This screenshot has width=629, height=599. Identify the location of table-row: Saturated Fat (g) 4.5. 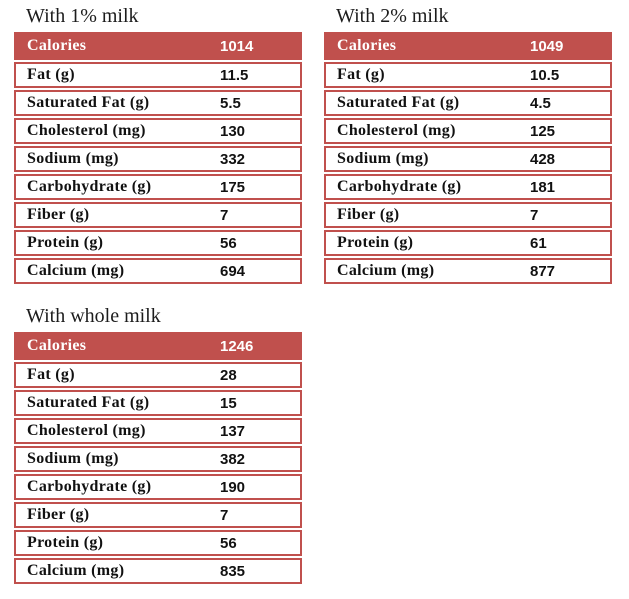
(468, 103).